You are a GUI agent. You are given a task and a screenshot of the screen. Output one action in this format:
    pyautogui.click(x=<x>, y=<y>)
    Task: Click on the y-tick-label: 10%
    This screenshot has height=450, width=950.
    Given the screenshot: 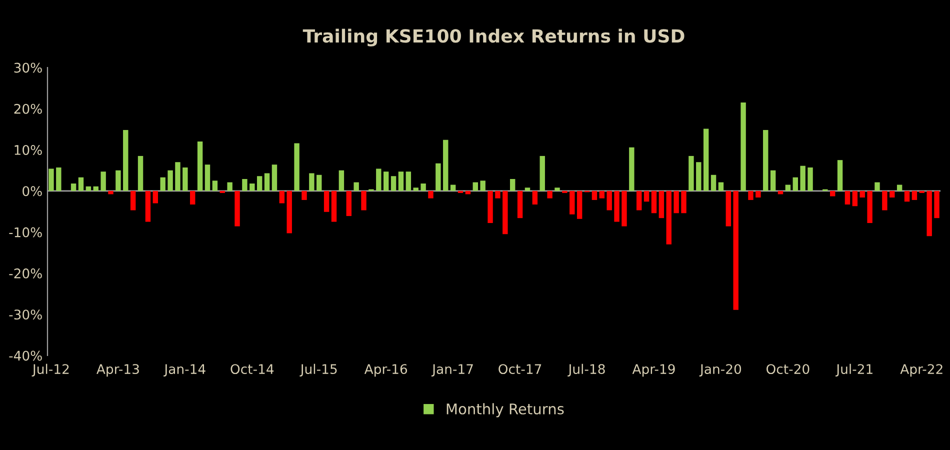 What is the action you would take?
    pyautogui.click(x=28, y=150)
    